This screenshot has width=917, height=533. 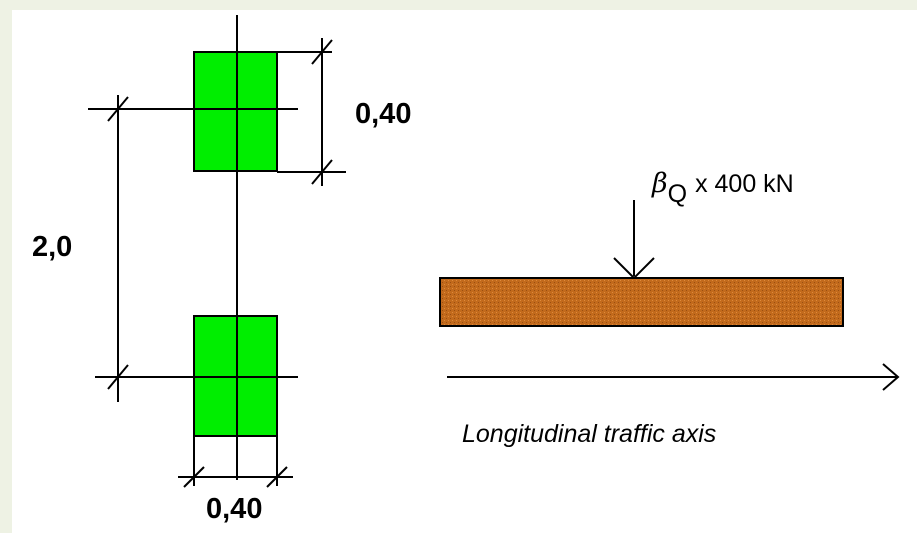 I want to click on load-magnitude: x 400 kN, so click(x=744, y=184).